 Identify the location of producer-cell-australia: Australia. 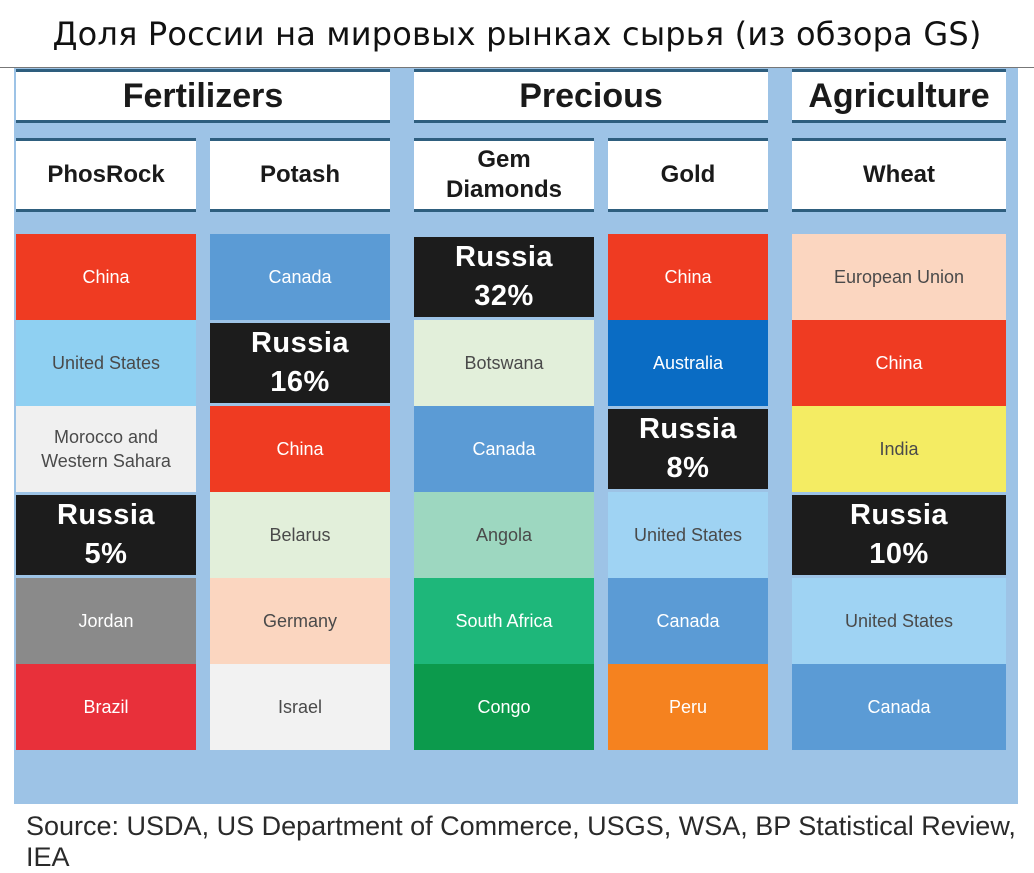
(688, 363).